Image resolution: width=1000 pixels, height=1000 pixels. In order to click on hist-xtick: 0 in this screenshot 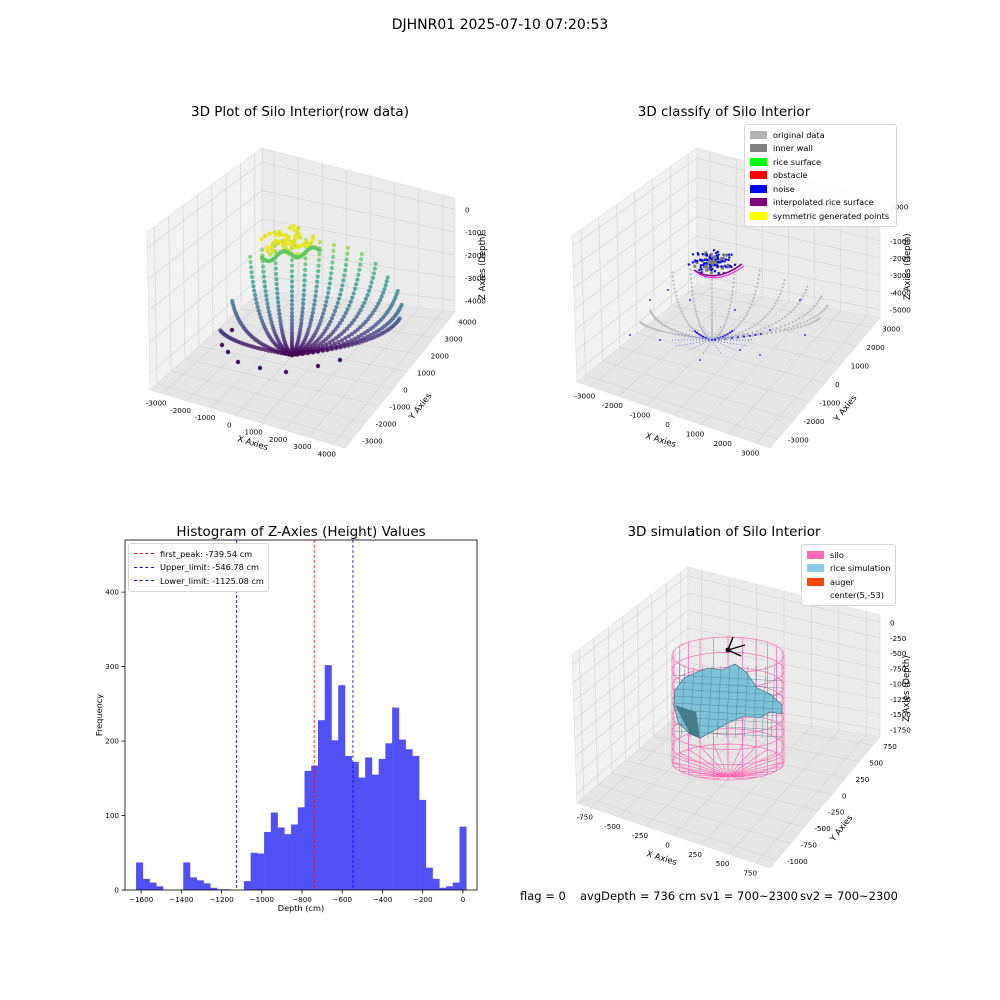, I will do `click(463, 899)`.